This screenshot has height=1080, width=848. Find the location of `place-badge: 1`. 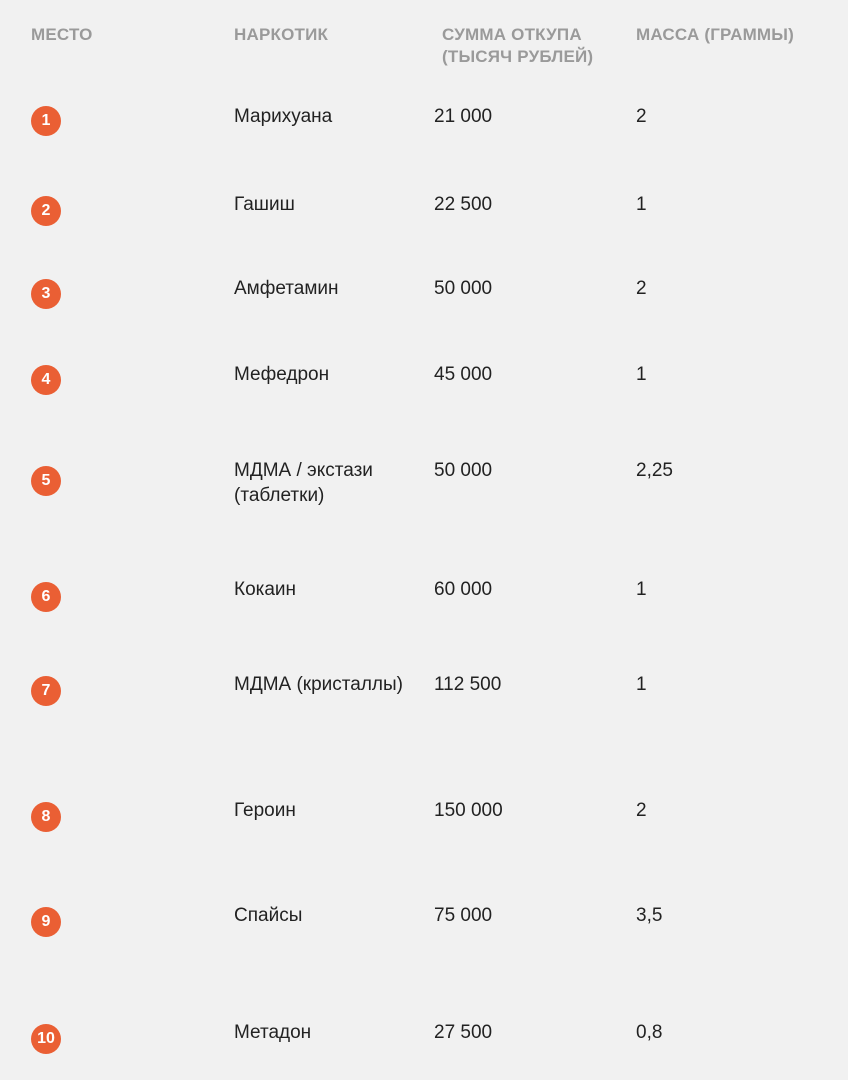

place-badge: 1 is located at coordinates (46, 121).